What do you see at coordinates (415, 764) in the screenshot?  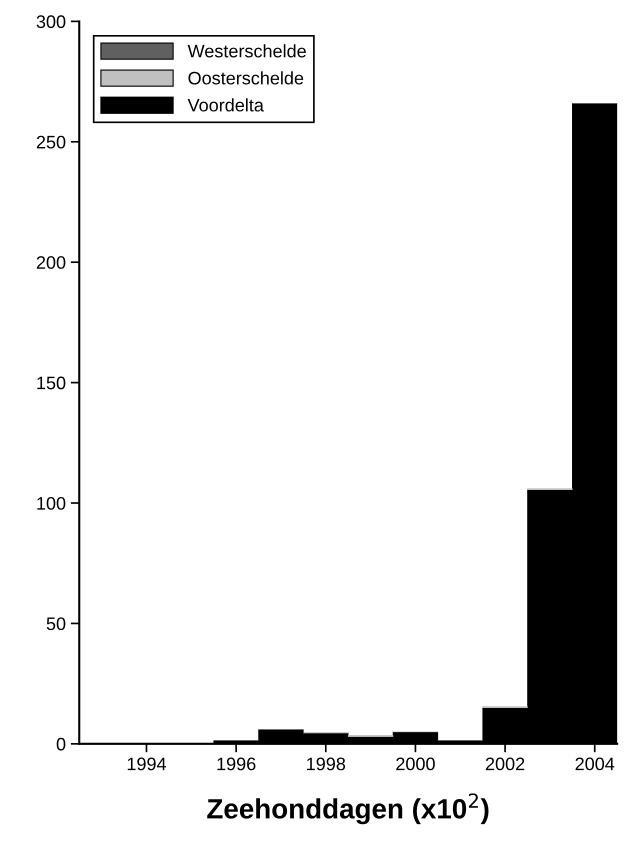 I see `x-tick-label: 2000` at bounding box center [415, 764].